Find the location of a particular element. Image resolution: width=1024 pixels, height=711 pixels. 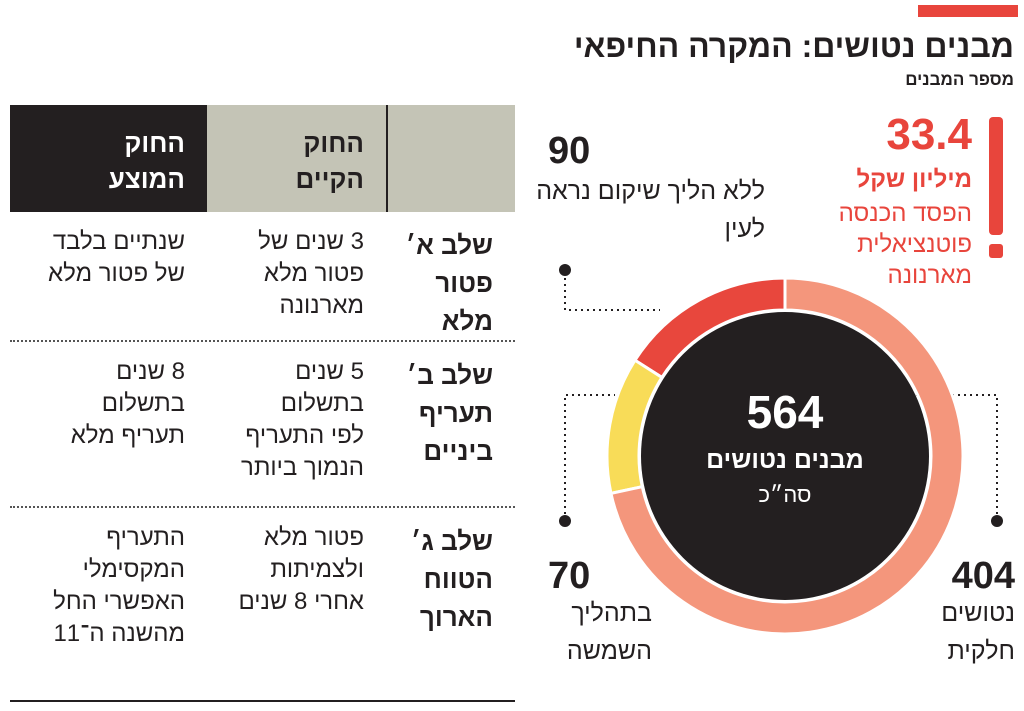

annotation-line: הפסד הכנסה is located at coordinates (905, 213).